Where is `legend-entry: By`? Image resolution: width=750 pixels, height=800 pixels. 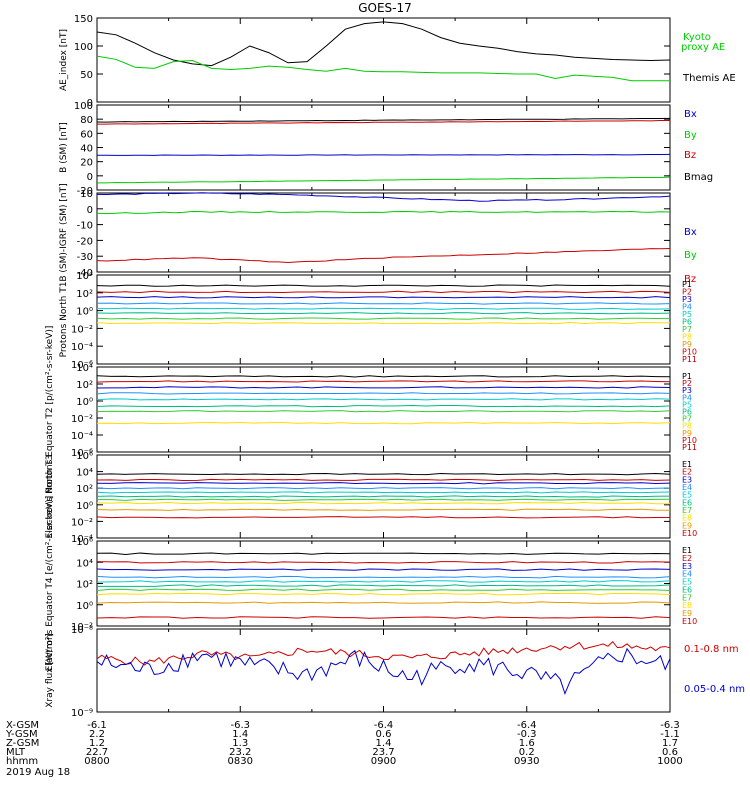 legend-entry: By is located at coordinates (690, 255).